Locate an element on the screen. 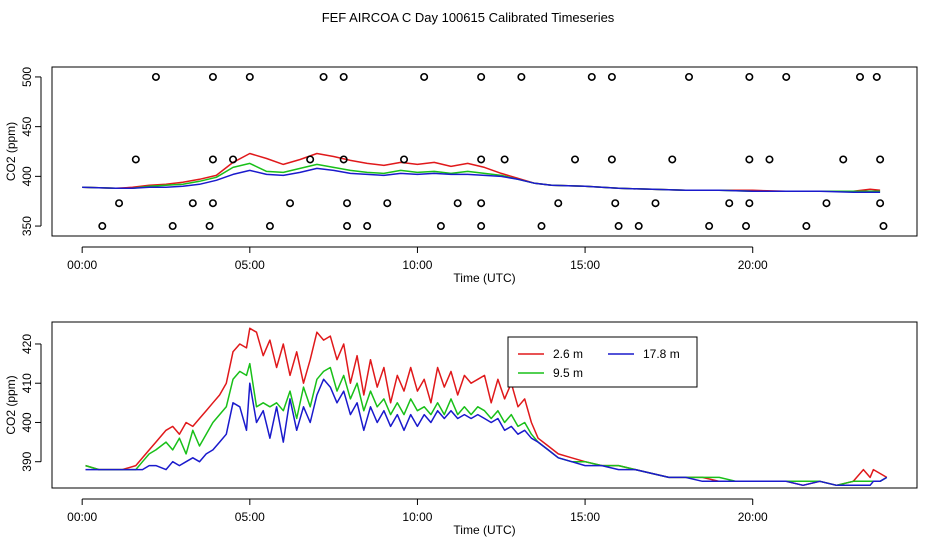  y-tick-label: 350 is located at coordinates (27, 226).